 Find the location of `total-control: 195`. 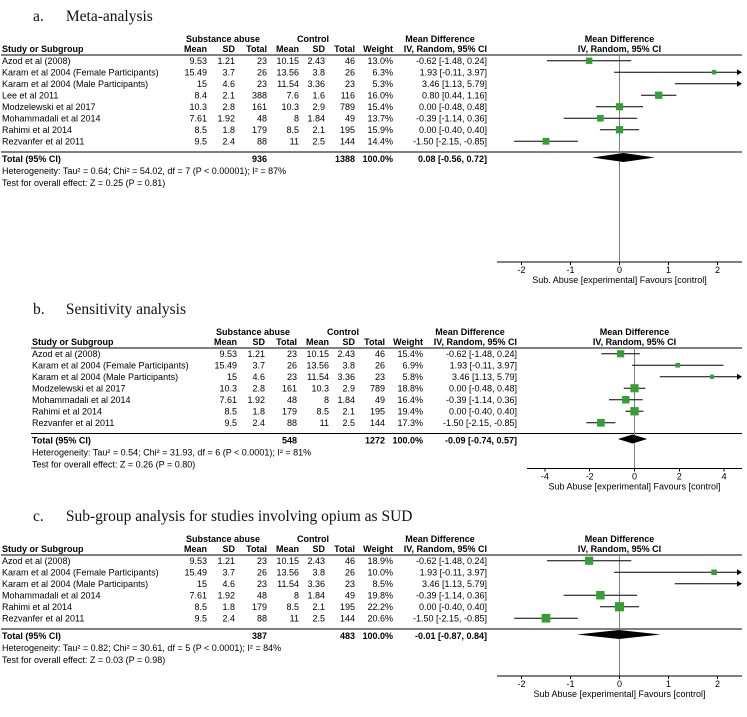

total-control: 195 is located at coordinates (347, 130).